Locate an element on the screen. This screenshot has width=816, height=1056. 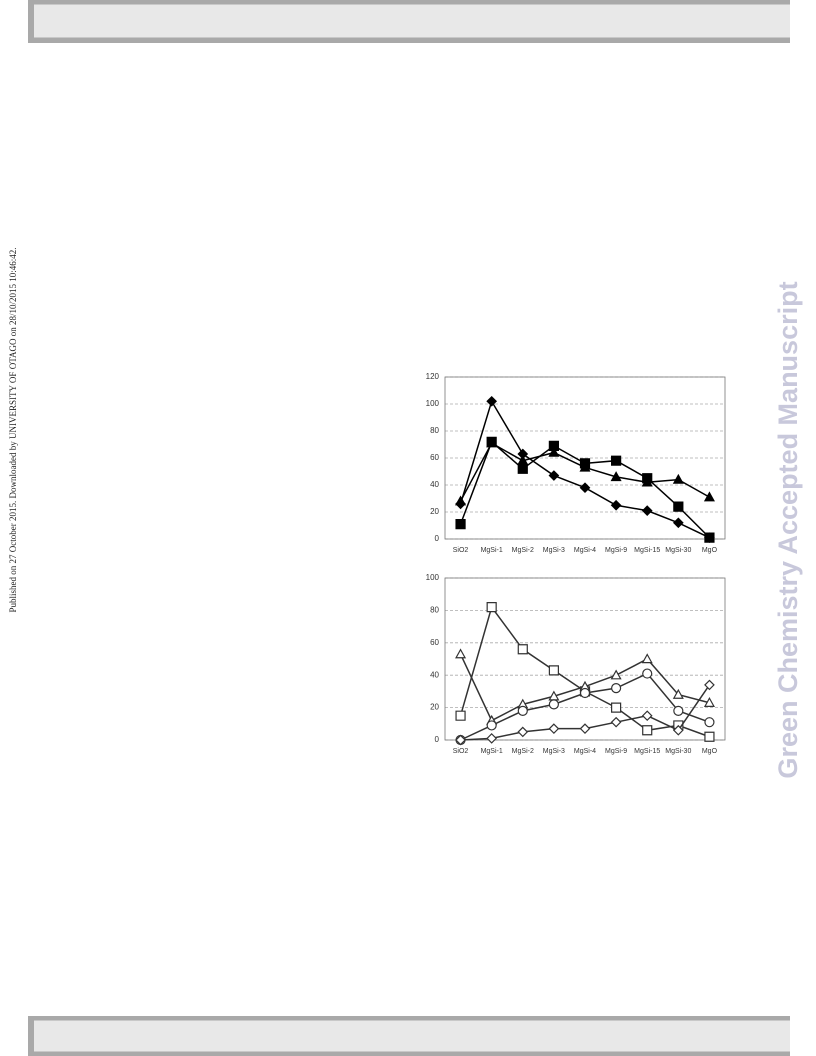
header-band is located at coordinates (412, 21).